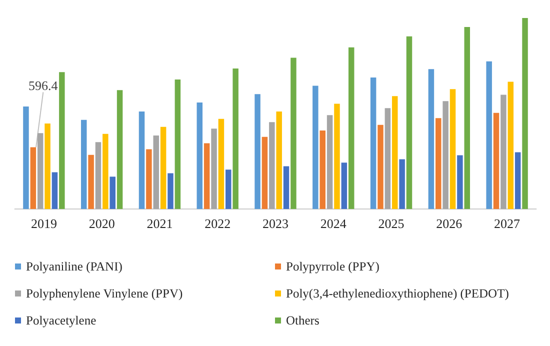 Image resolution: width=550 pixels, height=346 pixels. Describe the element at coordinates (43, 223) in the screenshot. I see `x-tick-label: 2019` at that location.